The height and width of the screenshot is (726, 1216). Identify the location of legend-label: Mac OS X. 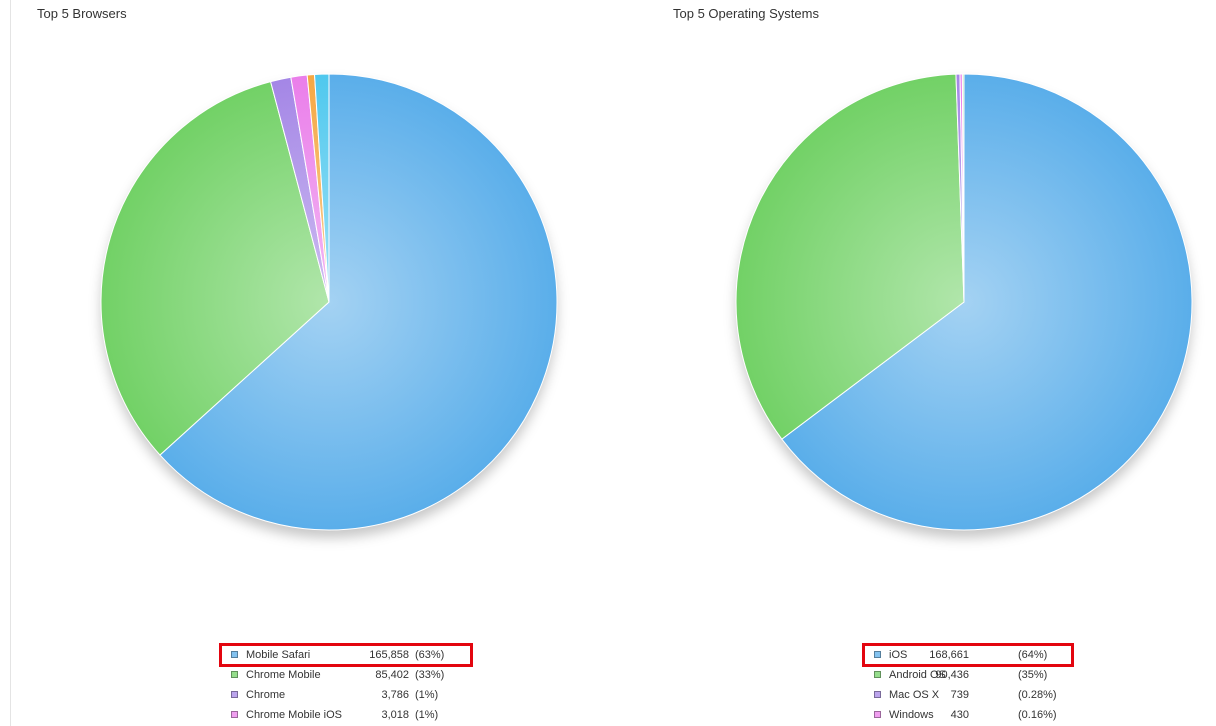
(914, 695).